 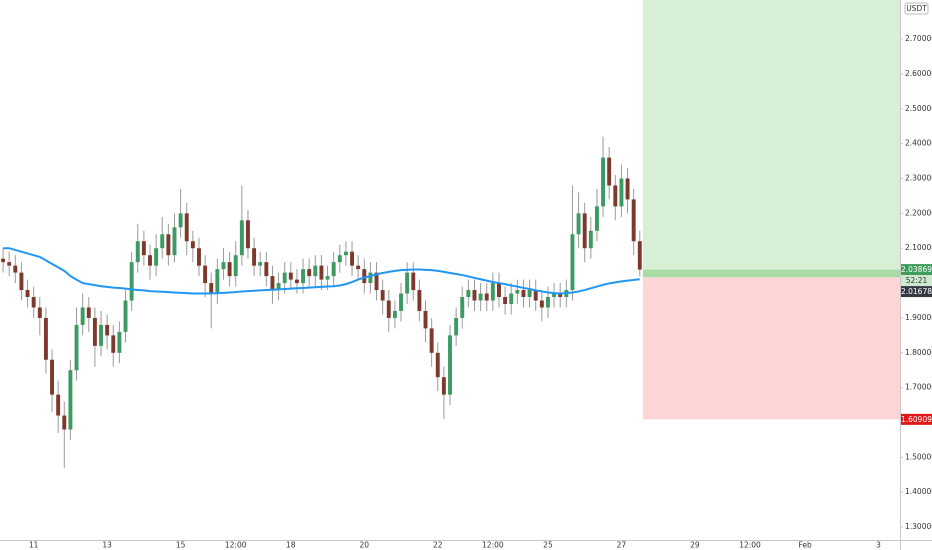 I want to click on countdown-label-box, so click(x=916, y=281).